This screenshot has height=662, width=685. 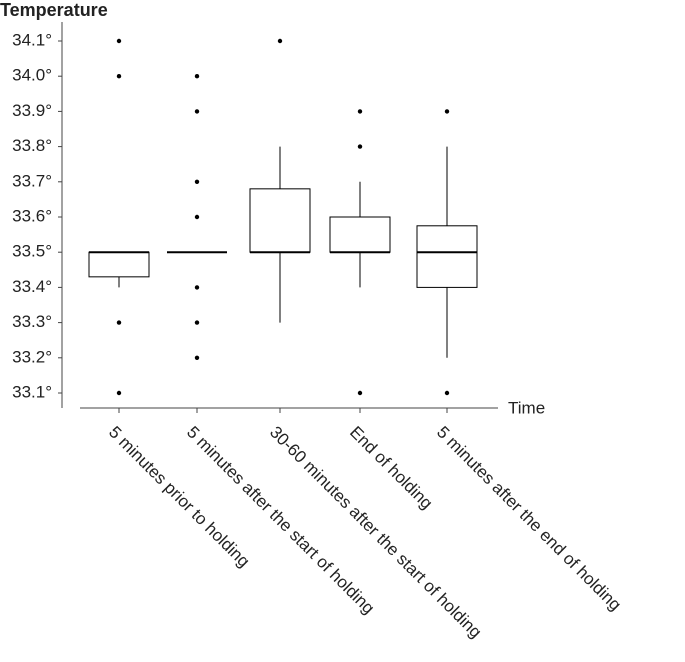 What do you see at coordinates (32, 391) in the screenshot?
I see `y-tick-label: 33.1°` at bounding box center [32, 391].